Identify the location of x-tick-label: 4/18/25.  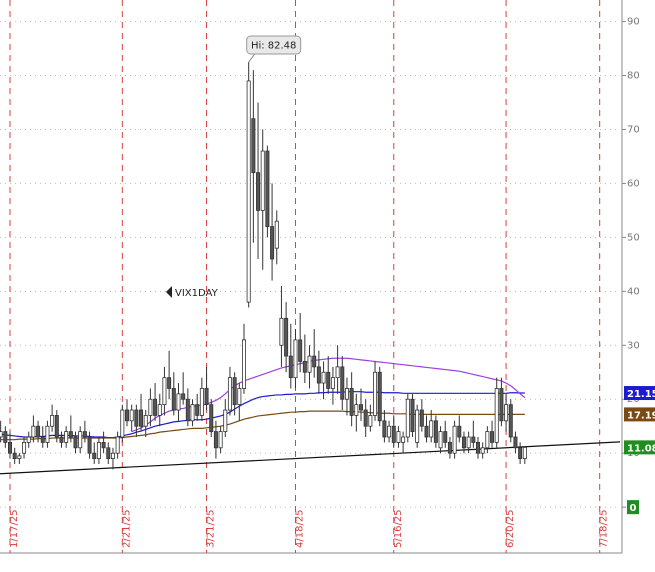
(299, 528).